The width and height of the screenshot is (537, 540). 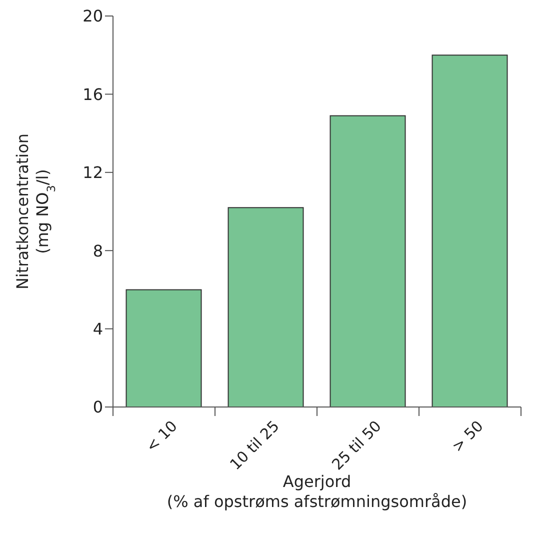 I want to click on y-tick-label: 8, so click(x=97, y=250).